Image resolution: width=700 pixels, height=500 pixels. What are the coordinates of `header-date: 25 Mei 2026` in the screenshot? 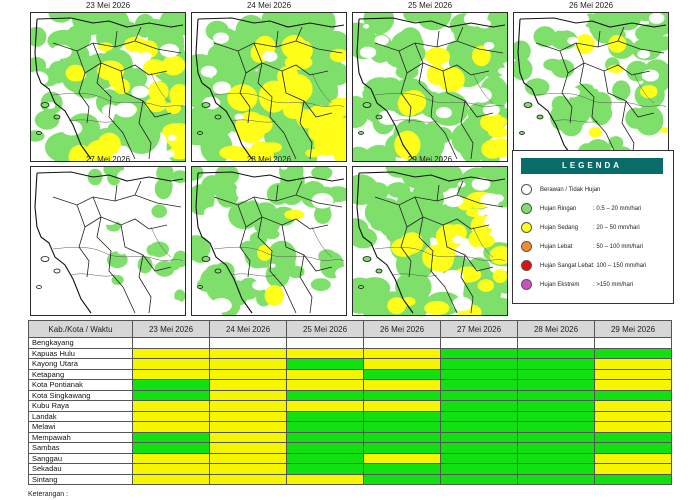 It's located at (325, 329).